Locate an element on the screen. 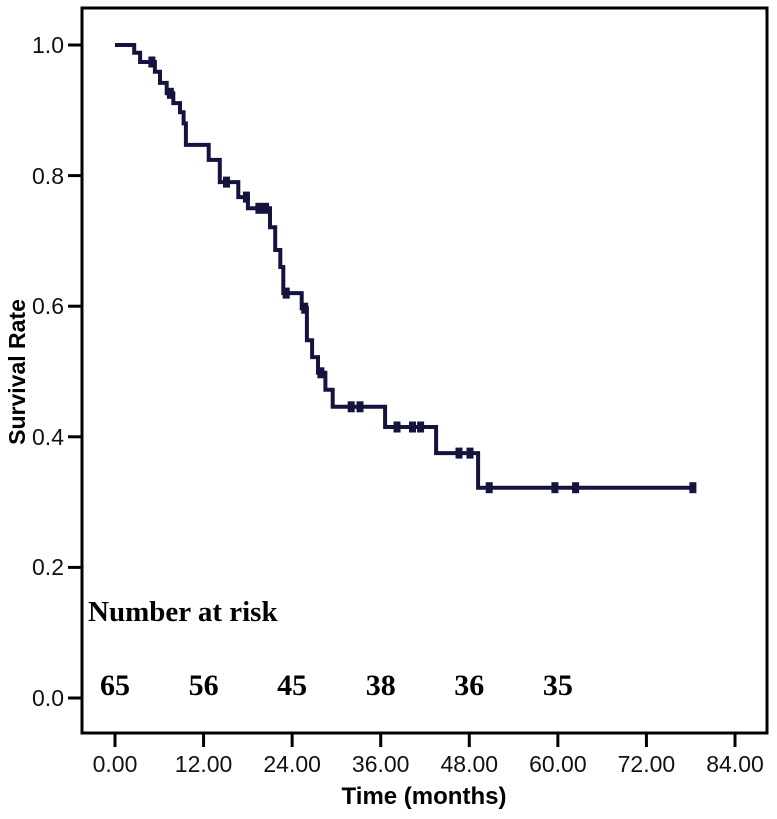  risk-count: 45 is located at coordinates (292, 685).